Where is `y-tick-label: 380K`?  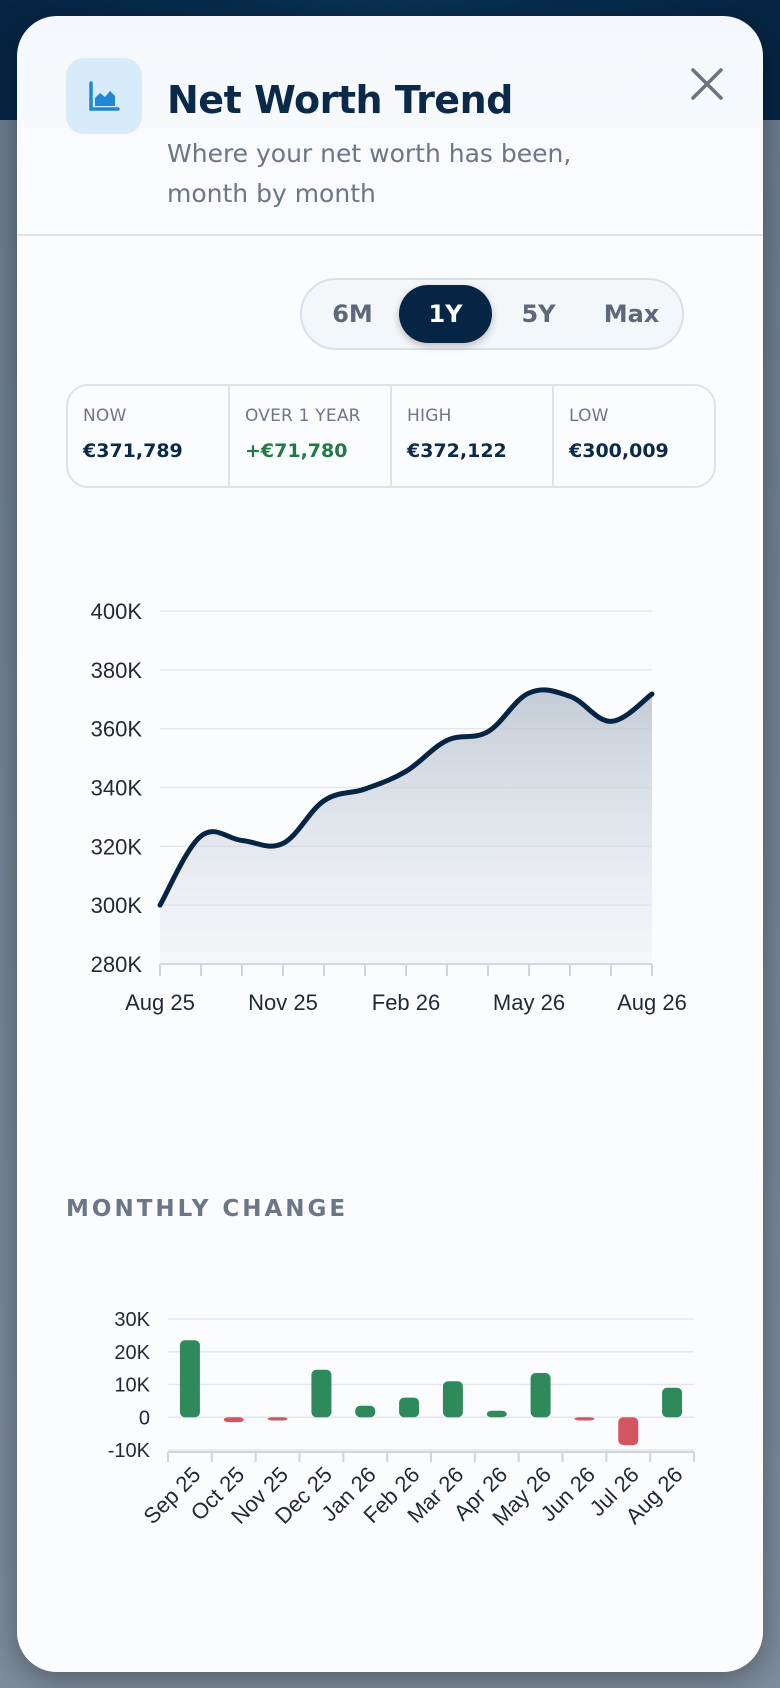 y-tick-label: 380K is located at coordinates (117, 670).